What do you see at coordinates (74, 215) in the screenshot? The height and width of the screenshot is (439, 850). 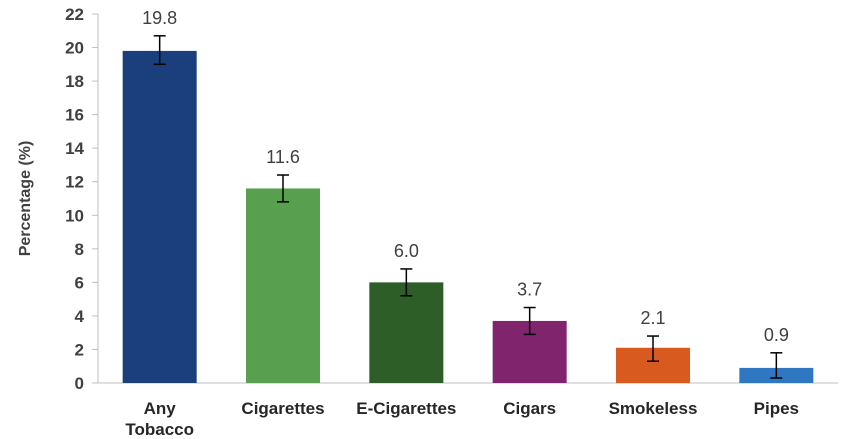 I see `y-tick-label: 10` at bounding box center [74, 215].